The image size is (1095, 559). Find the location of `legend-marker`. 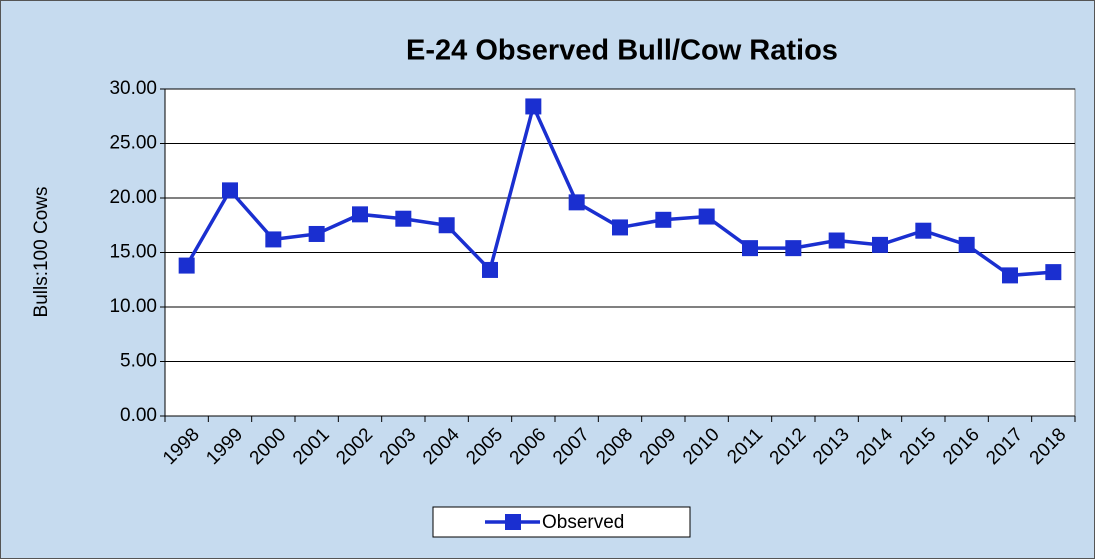

legend-marker is located at coordinates (513, 522).